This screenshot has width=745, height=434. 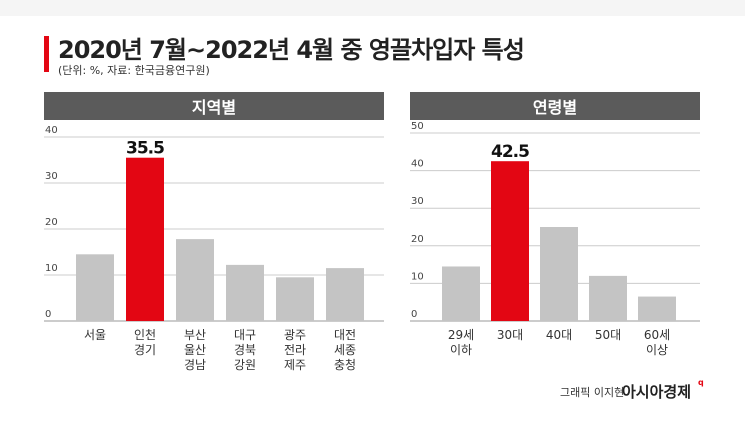 What do you see at coordinates (608, 335) in the screenshot?
I see `category-label: 50대` at bounding box center [608, 335].